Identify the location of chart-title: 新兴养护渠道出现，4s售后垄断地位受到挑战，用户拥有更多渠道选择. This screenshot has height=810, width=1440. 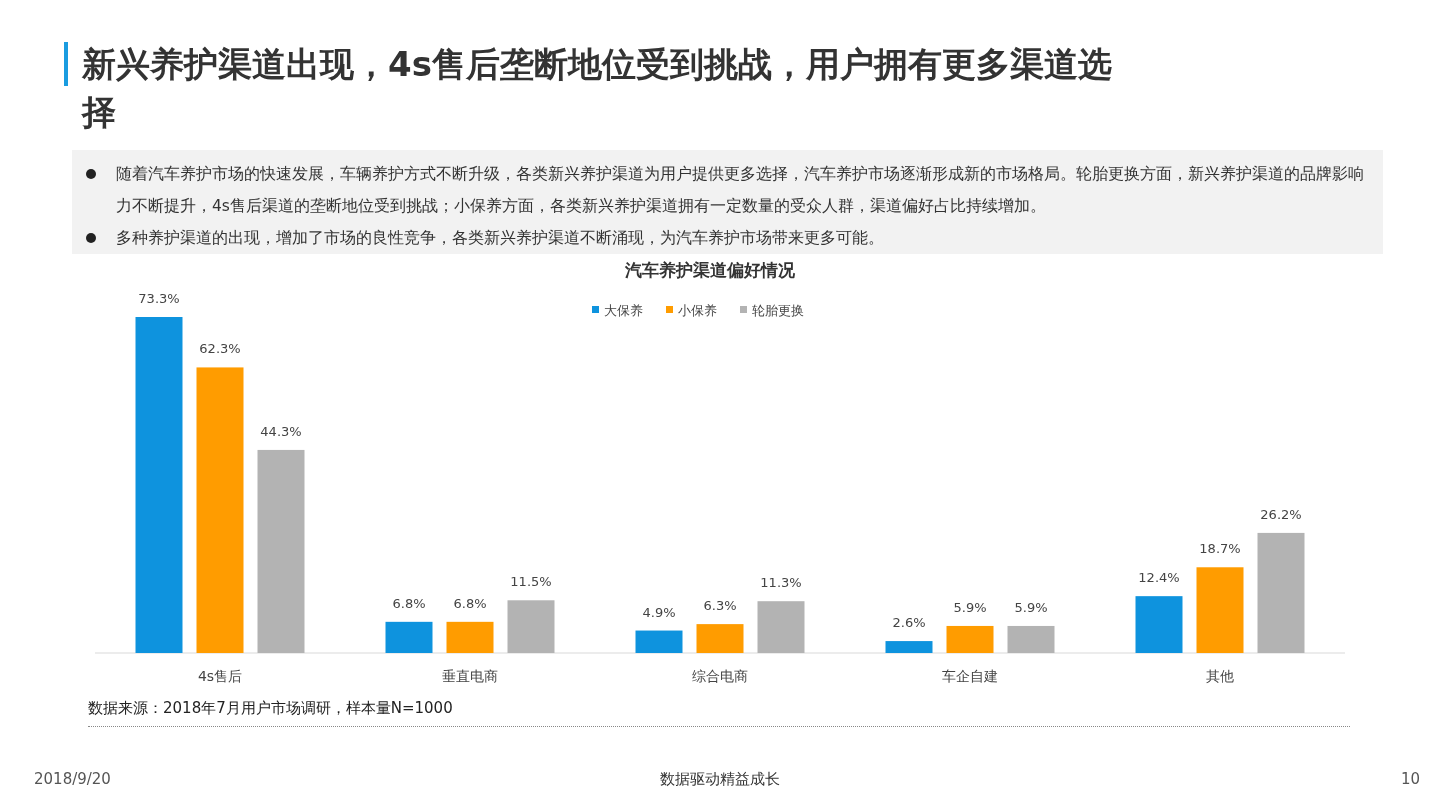
(597, 88).